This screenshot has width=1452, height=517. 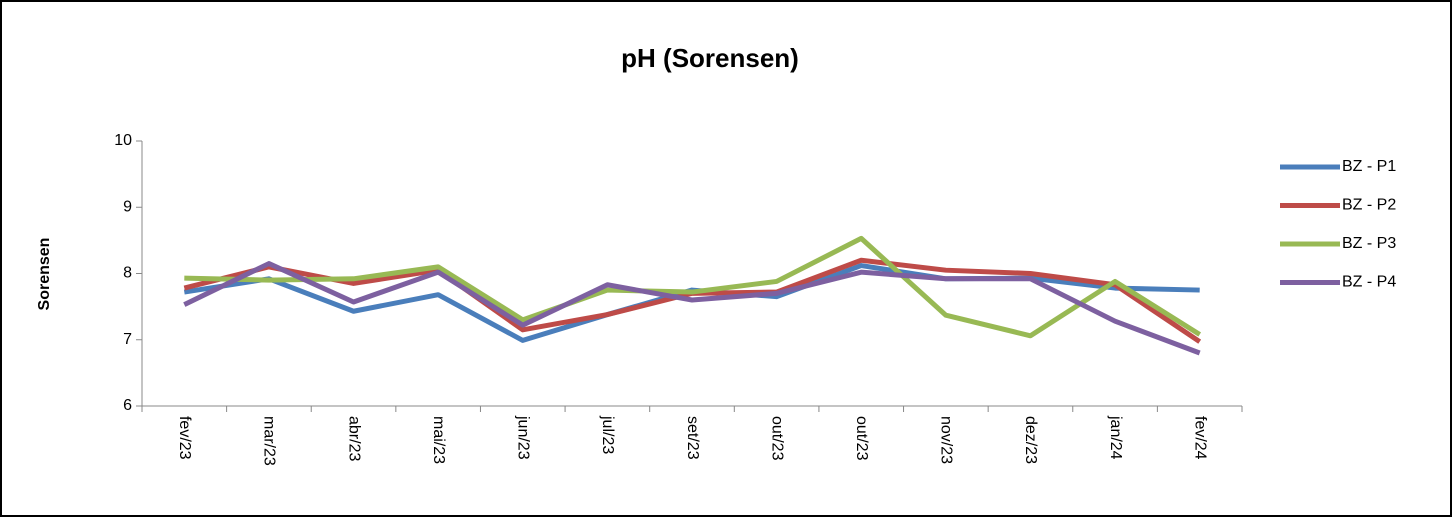 What do you see at coordinates (44, 274) in the screenshot?
I see `y-axis-label: Sorensen` at bounding box center [44, 274].